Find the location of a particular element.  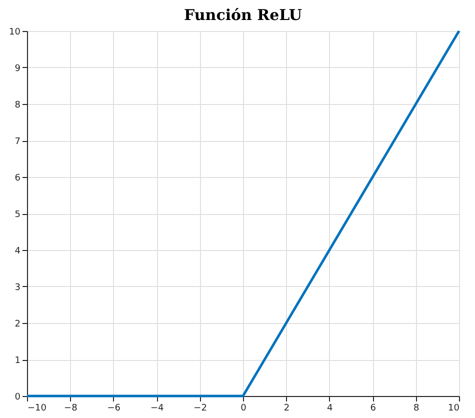

y-tick-label: 6 is located at coordinates (17, 179).